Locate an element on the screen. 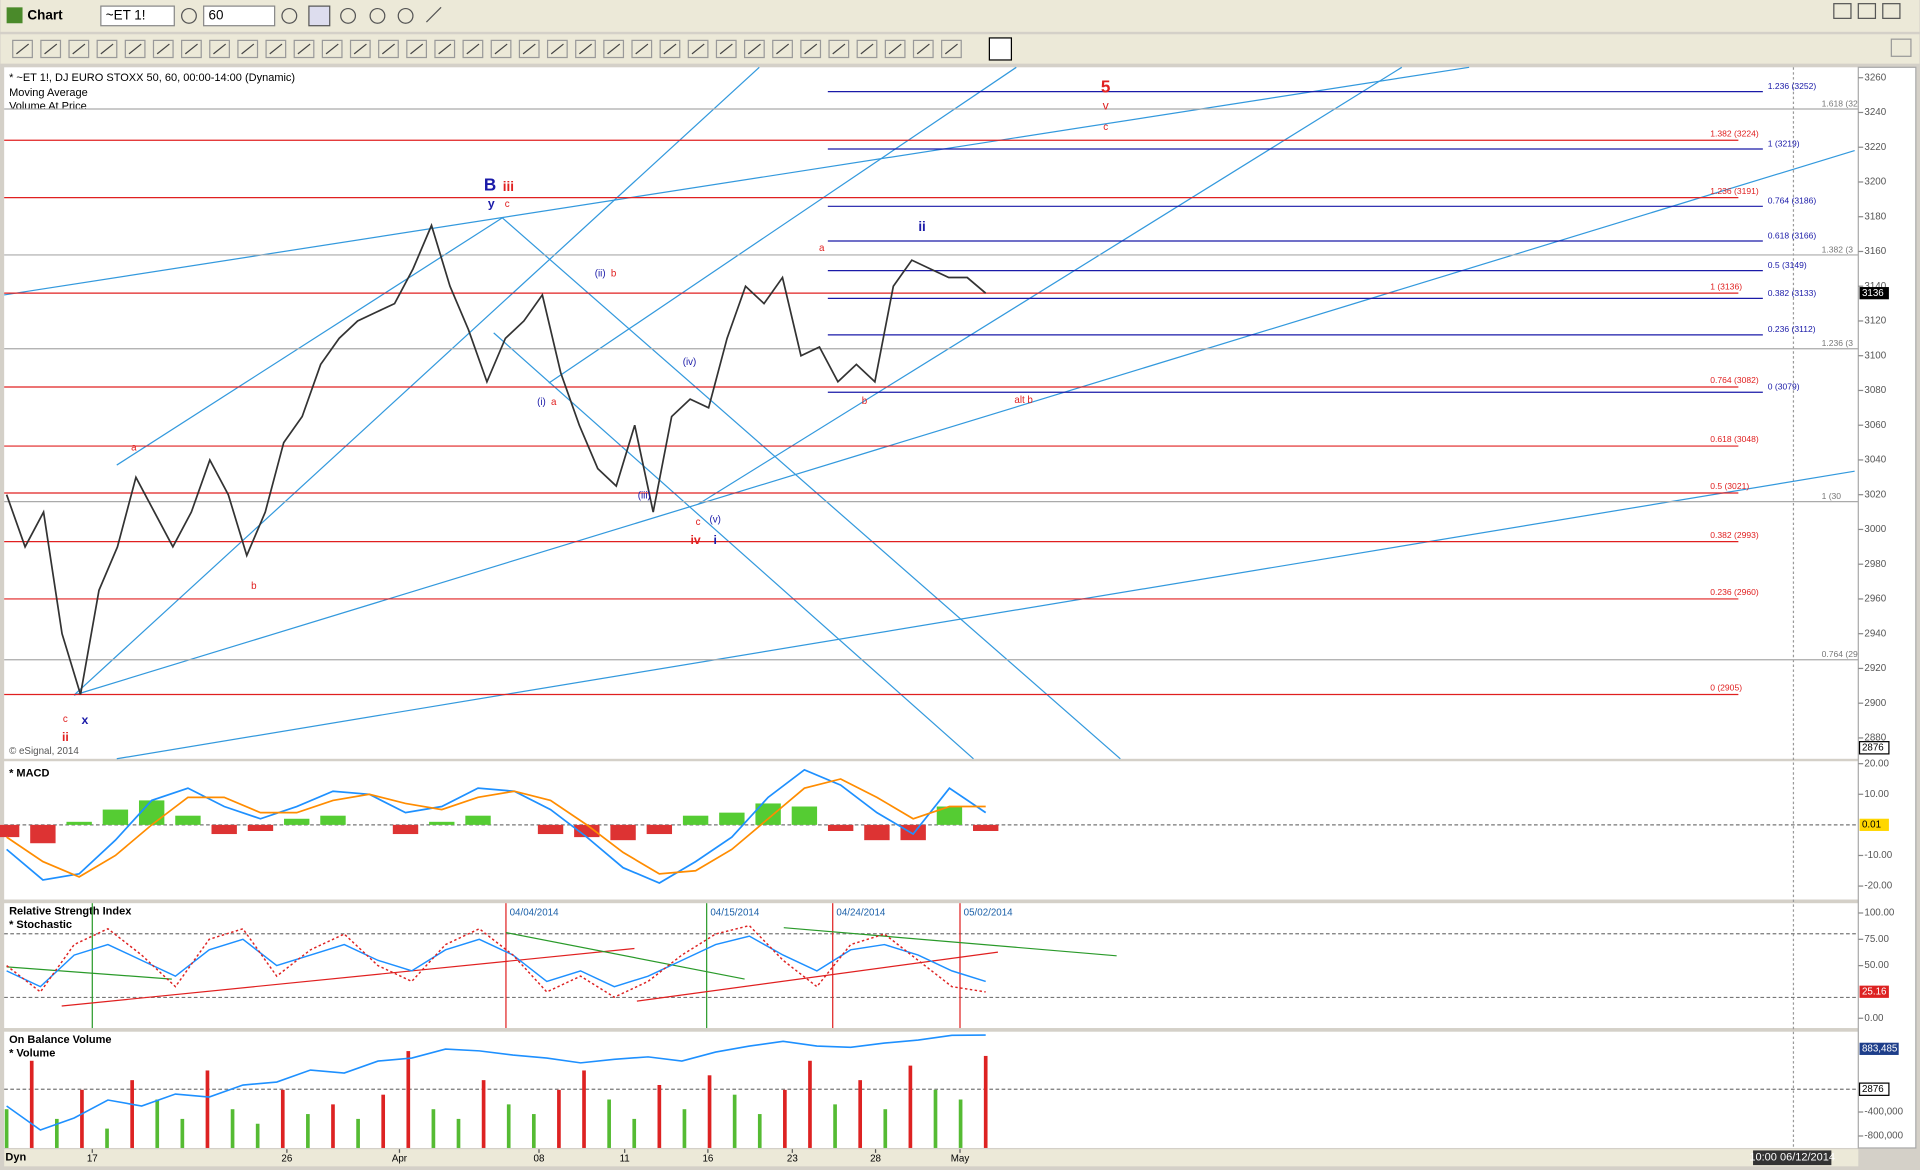 The width and height of the screenshot is (1920, 1170). fib-label: 1.382 (3224) is located at coordinates (1734, 133).